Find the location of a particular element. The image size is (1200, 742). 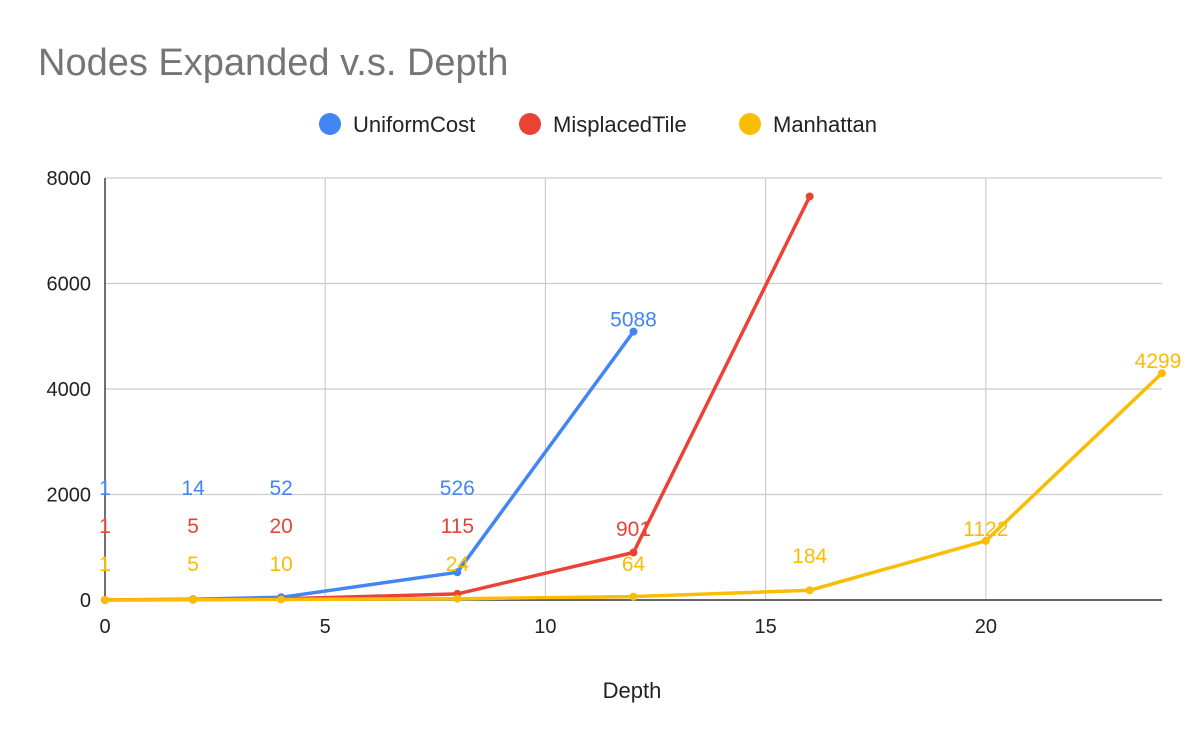

data-label: 526 is located at coordinates (457, 488).